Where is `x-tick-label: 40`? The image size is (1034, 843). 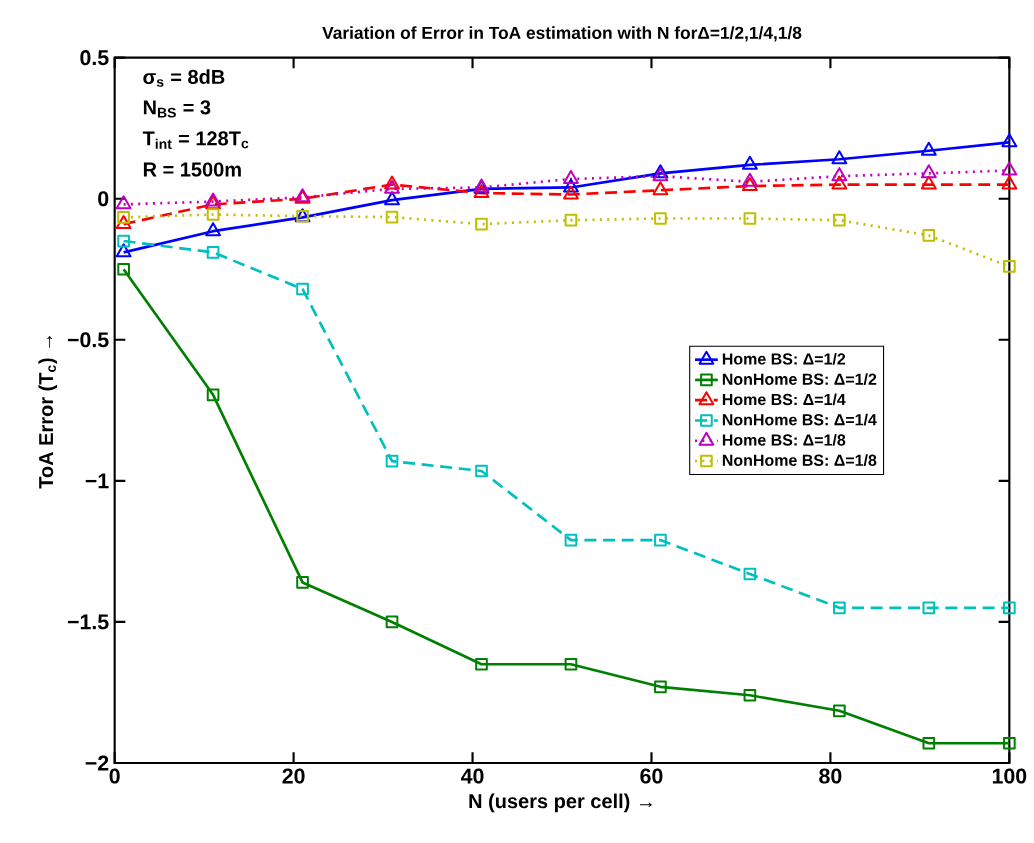
x-tick-label: 40 is located at coordinates (472, 776).